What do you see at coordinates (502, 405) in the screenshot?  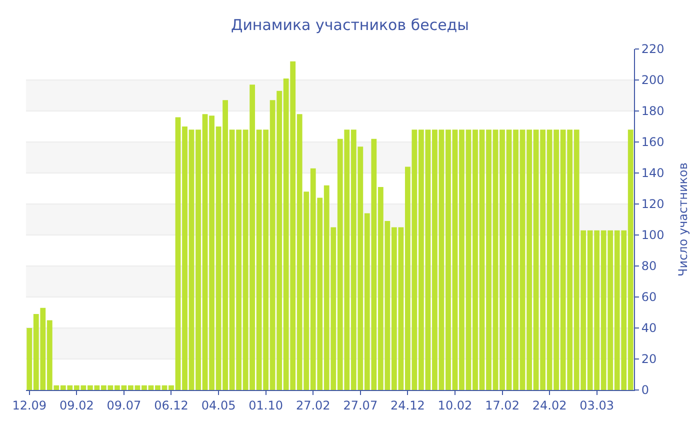 I see `x-tick-label: 17.02` at bounding box center [502, 405].